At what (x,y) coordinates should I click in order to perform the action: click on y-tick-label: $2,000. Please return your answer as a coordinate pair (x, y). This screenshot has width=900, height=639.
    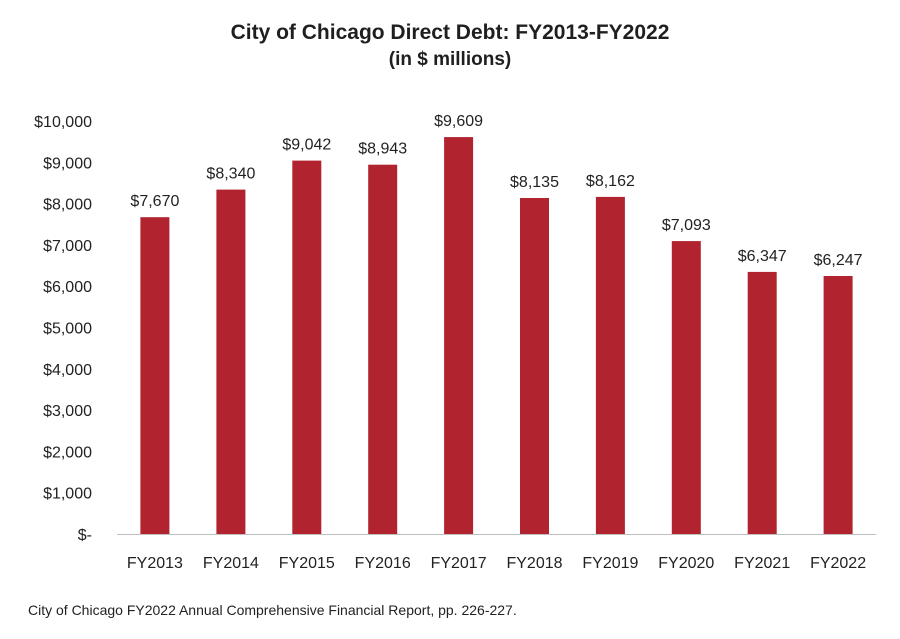
    Looking at the image, I should click on (67, 452).